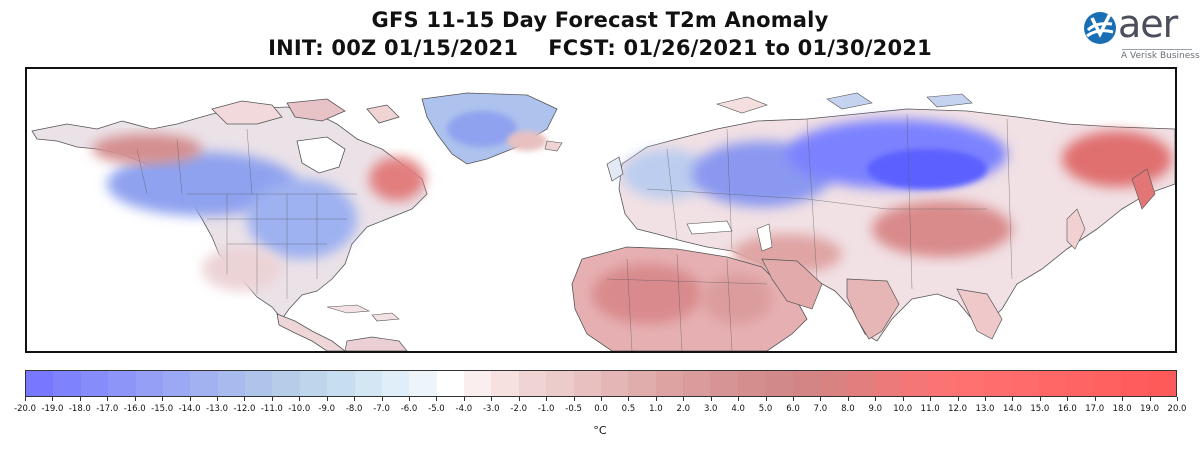  I want to click on chart-title: GFS 11-15 Day Forecast T2m Anomaly, so click(600, 20).